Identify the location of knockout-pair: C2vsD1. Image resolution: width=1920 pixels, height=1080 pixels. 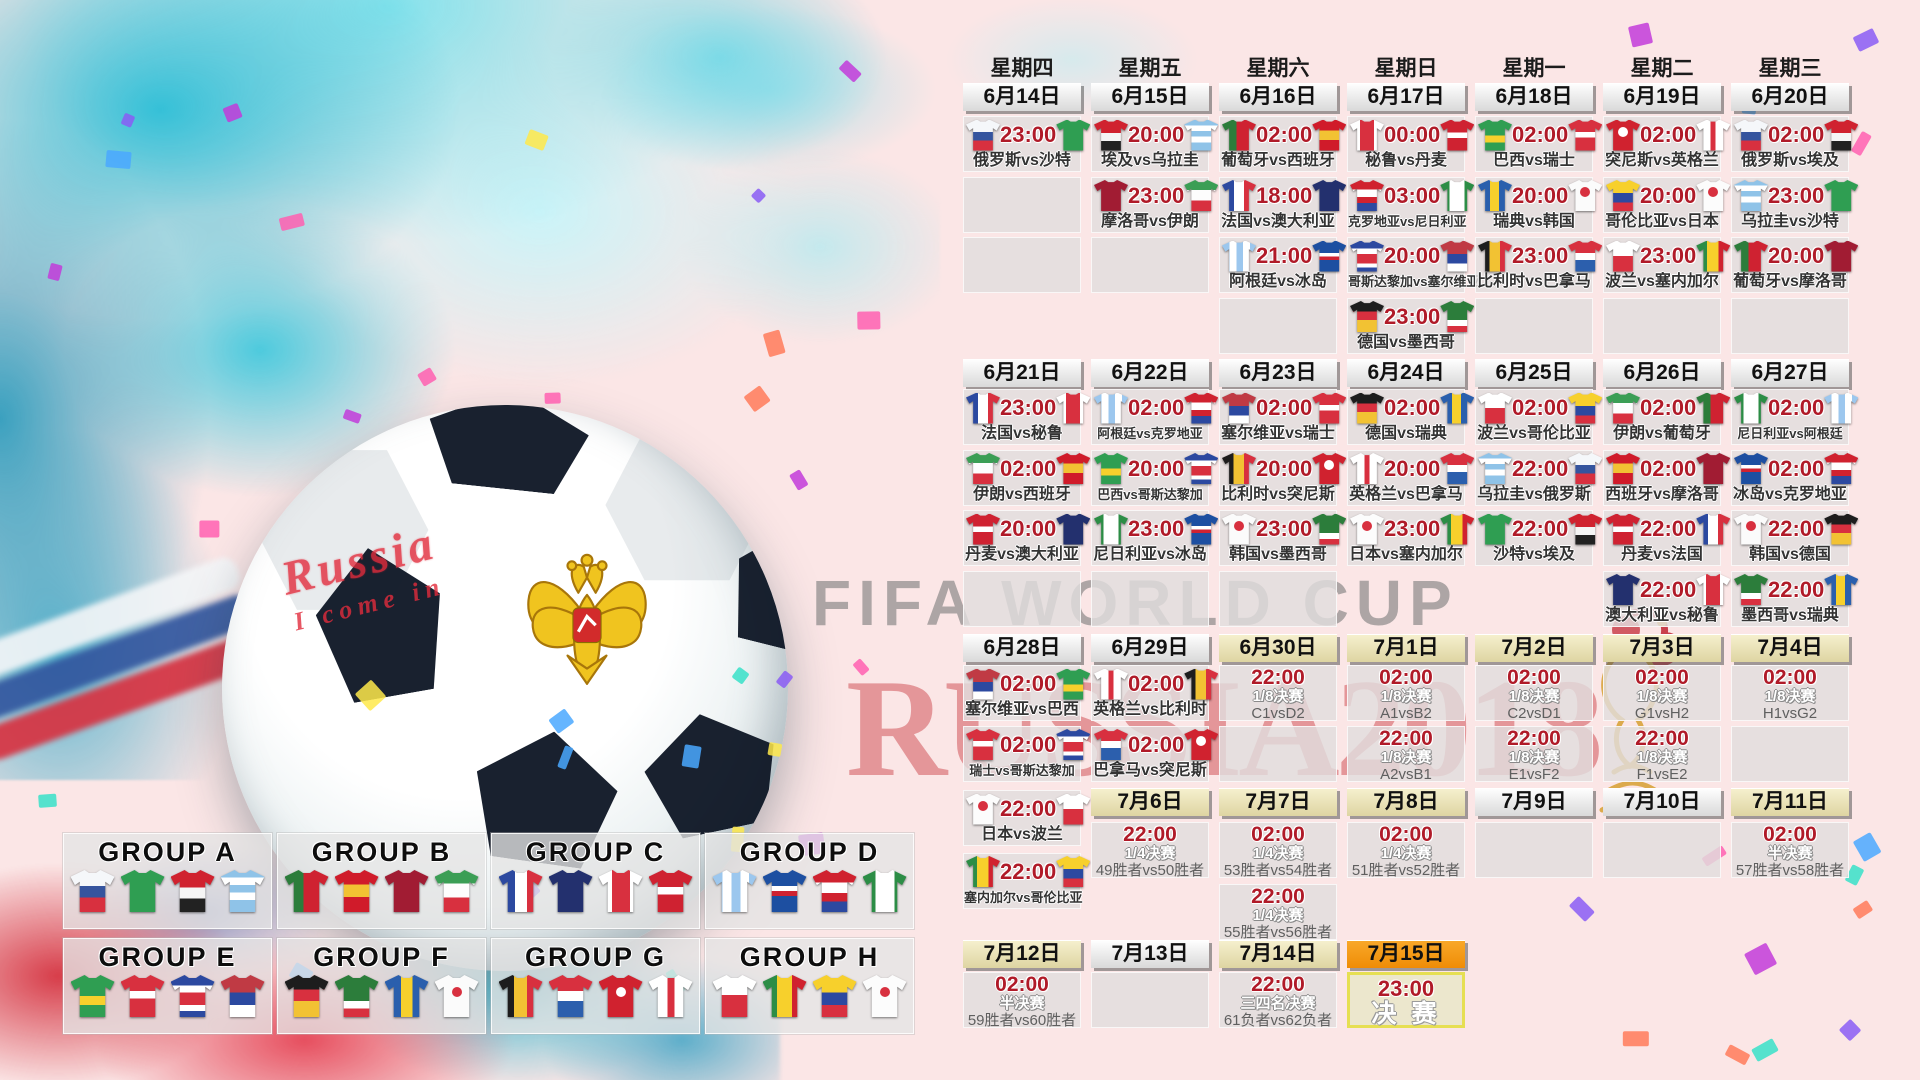
(1534, 713).